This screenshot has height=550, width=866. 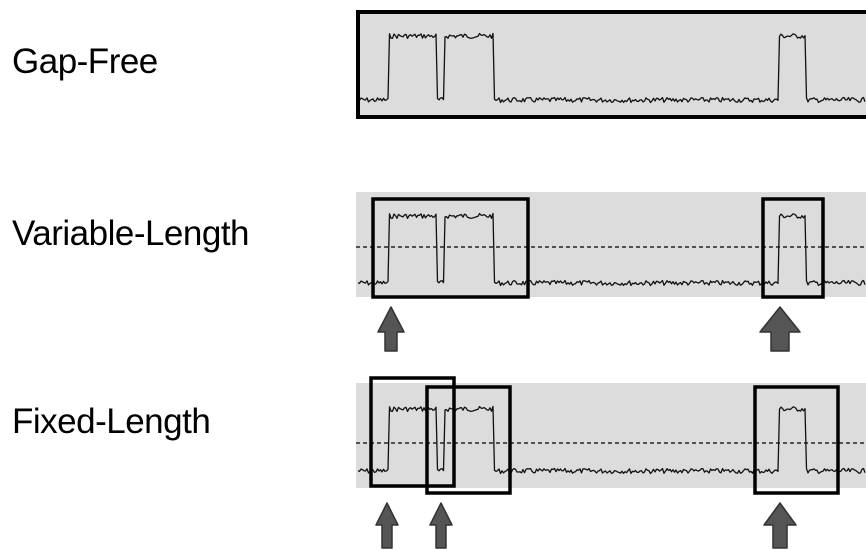 What do you see at coordinates (611, 249) in the screenshot?
I see `variable-length-trace` at bounding box center [611, 249].